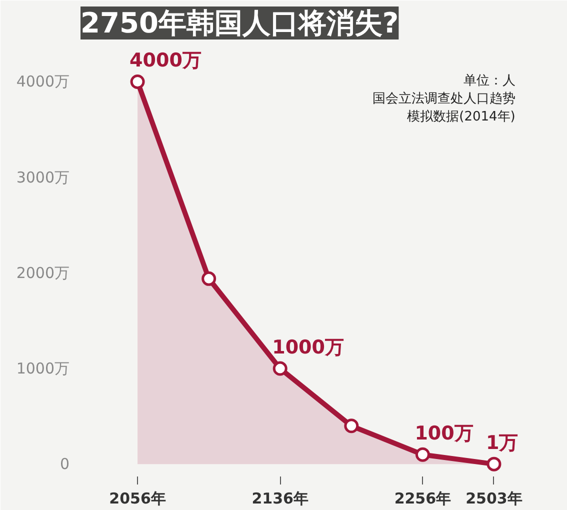 The height and width of the screenshot is (510, 567). Describe the element at coordinates (444, 98) in the screenshot. I see `annotation: 国会立法调查处人口趋势` at that location.